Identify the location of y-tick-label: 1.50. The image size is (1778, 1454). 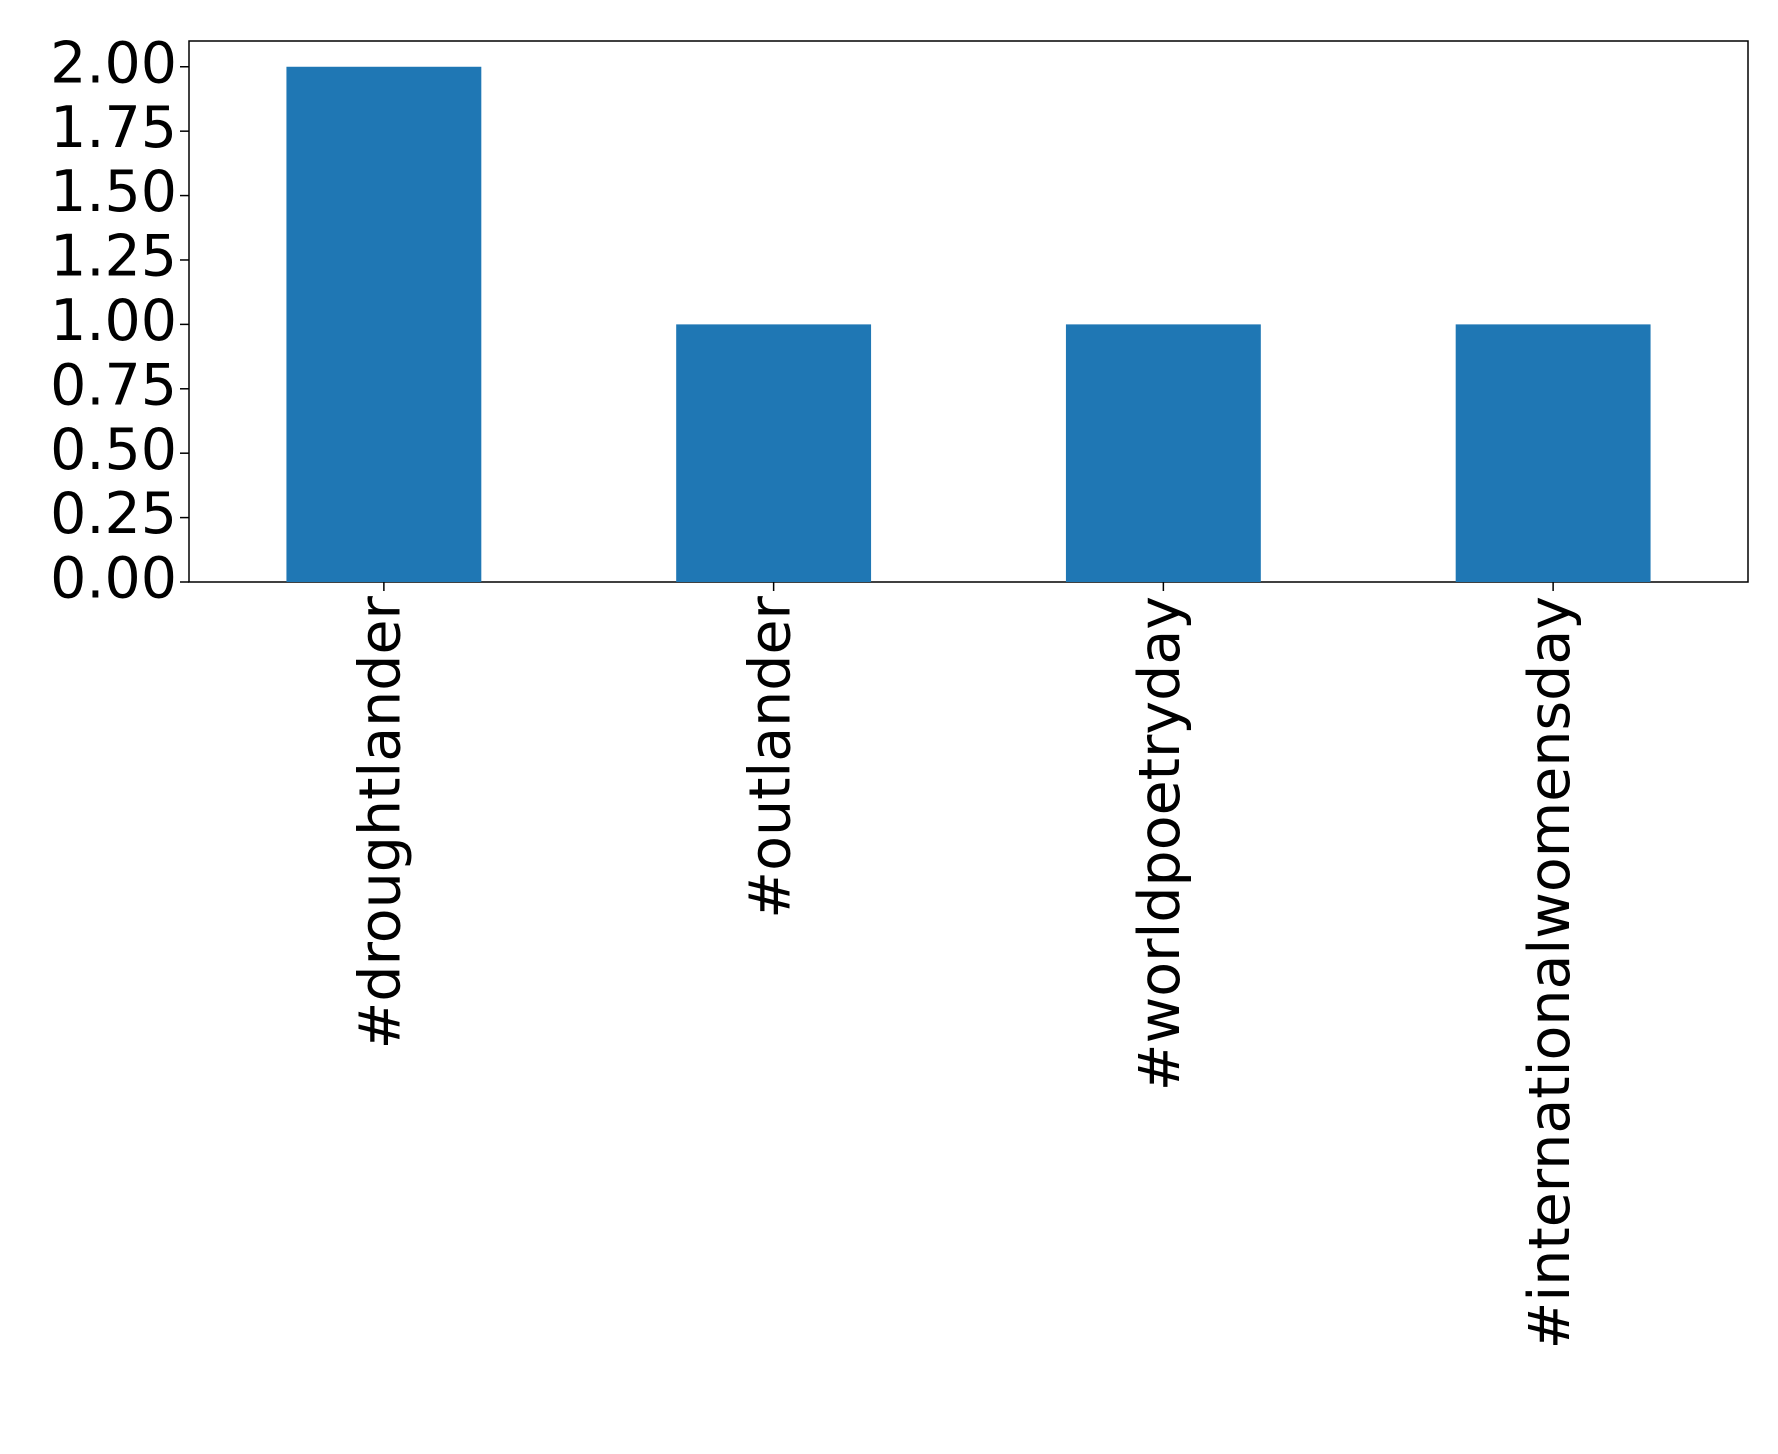
(113, 192).